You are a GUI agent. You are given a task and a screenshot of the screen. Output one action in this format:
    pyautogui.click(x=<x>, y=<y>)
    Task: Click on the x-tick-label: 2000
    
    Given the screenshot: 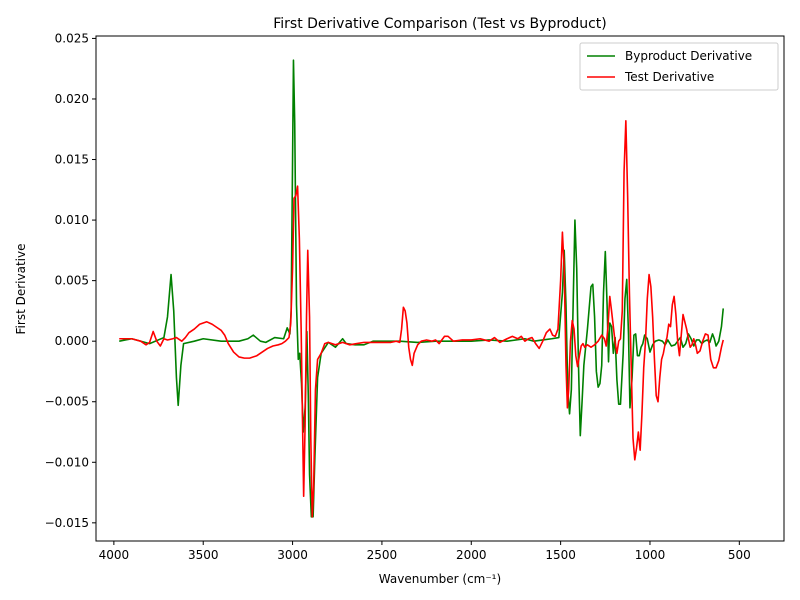 What is the action you would take?
    pyautogui.click(x=471, y=555)
    